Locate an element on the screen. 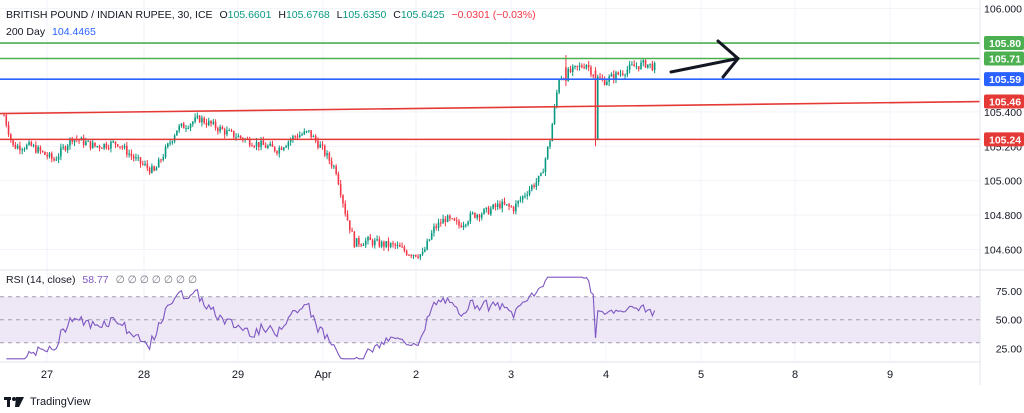  rsi-series is located at coordinates (331, 318).